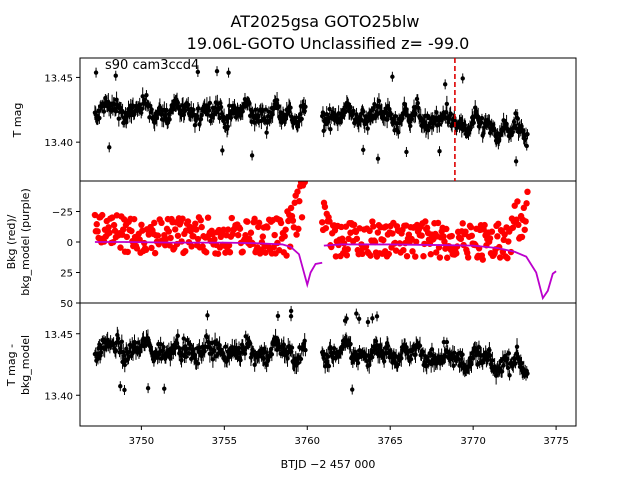  Describe the element at coordinates (66, 259) in the screenshot. I see `y-ticks-middle: 50 25 0 −25` at that location.